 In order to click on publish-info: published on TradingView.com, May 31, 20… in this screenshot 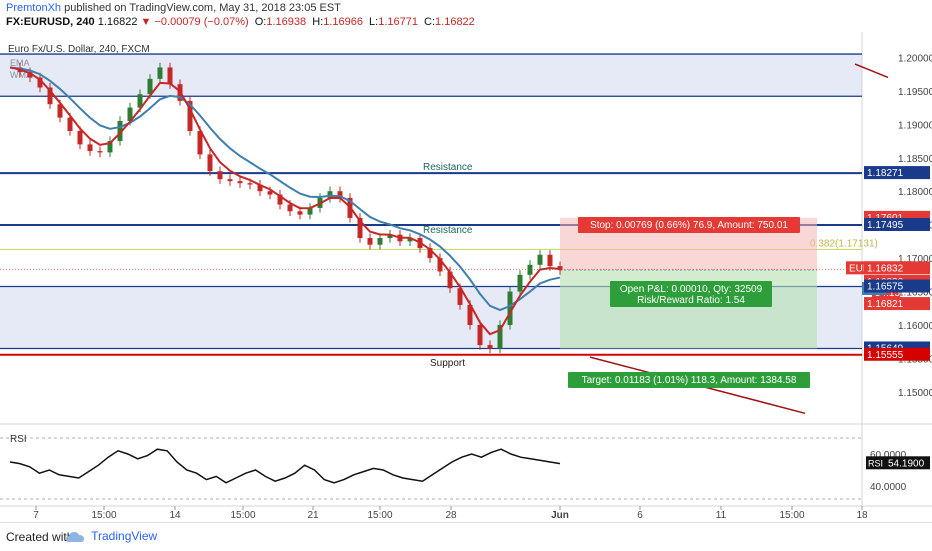, I will do `click(202, 8)`.